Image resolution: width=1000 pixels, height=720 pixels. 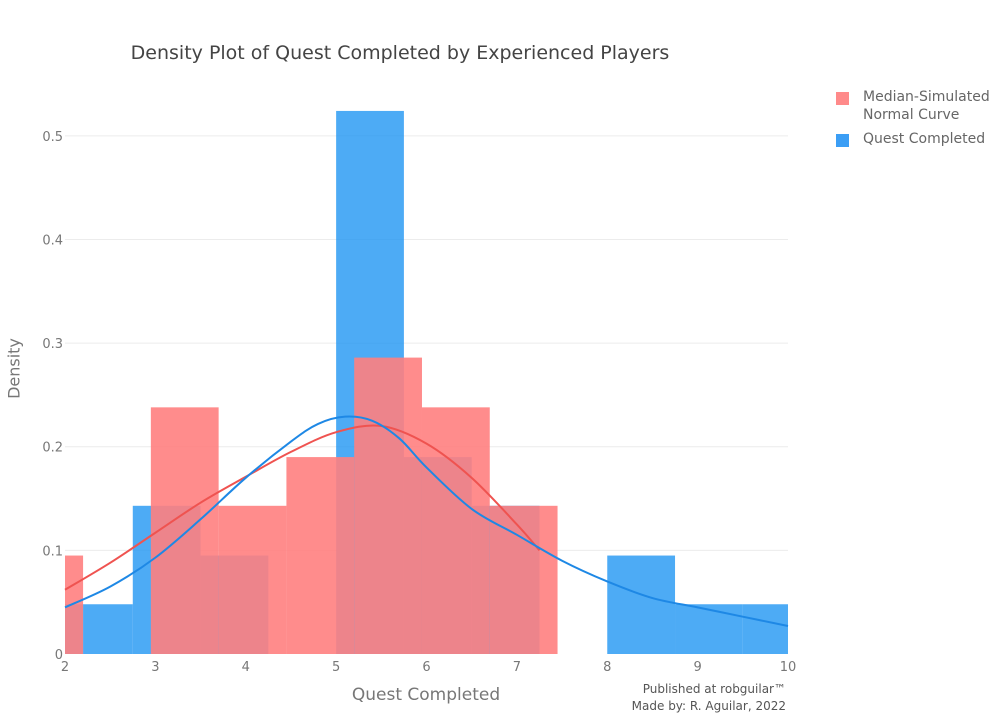 What do you see at coordinates (155, 667) in the screenshot?
I see `x-tick-label: 3` at bounding box center [155, 667].